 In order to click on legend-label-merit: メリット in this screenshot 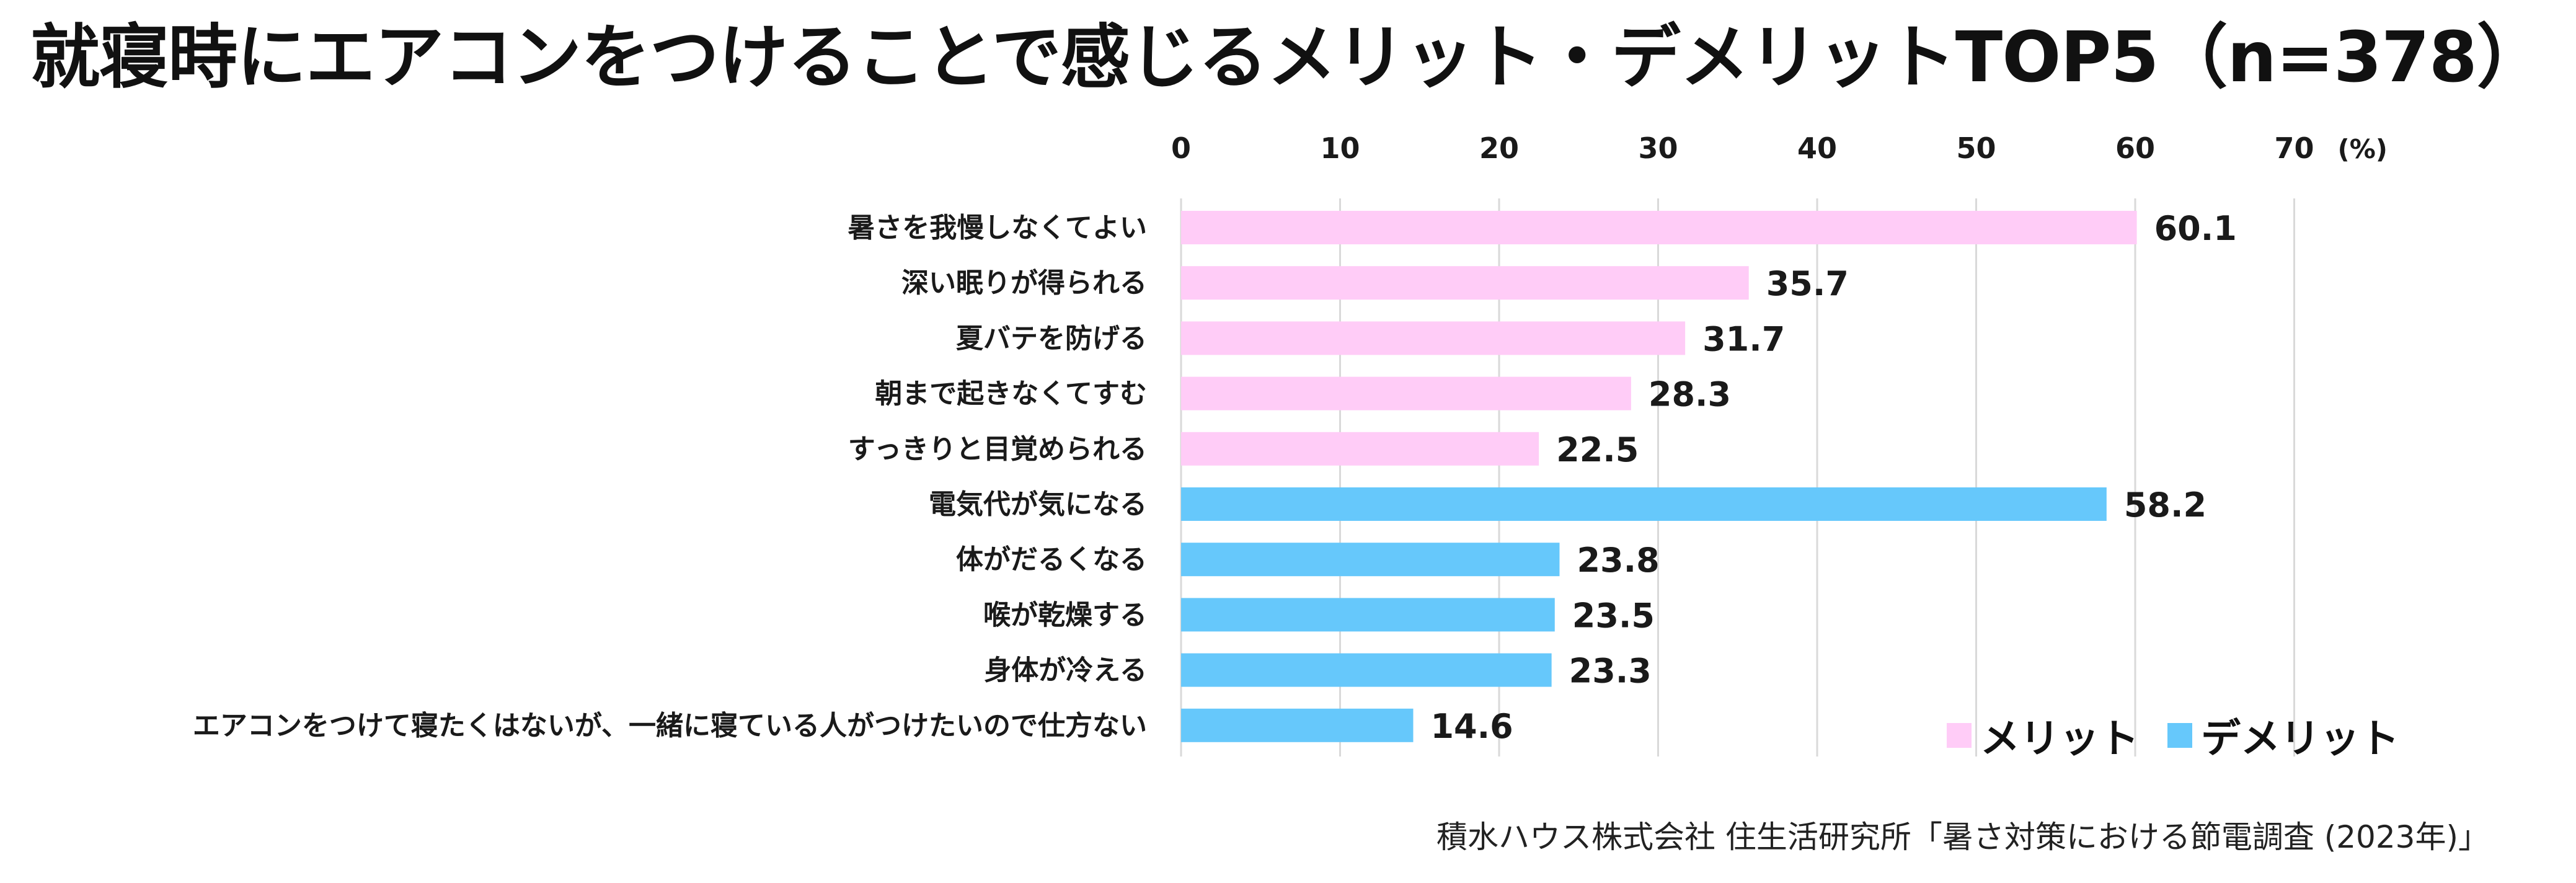, I will do `click(2060, 739)`.